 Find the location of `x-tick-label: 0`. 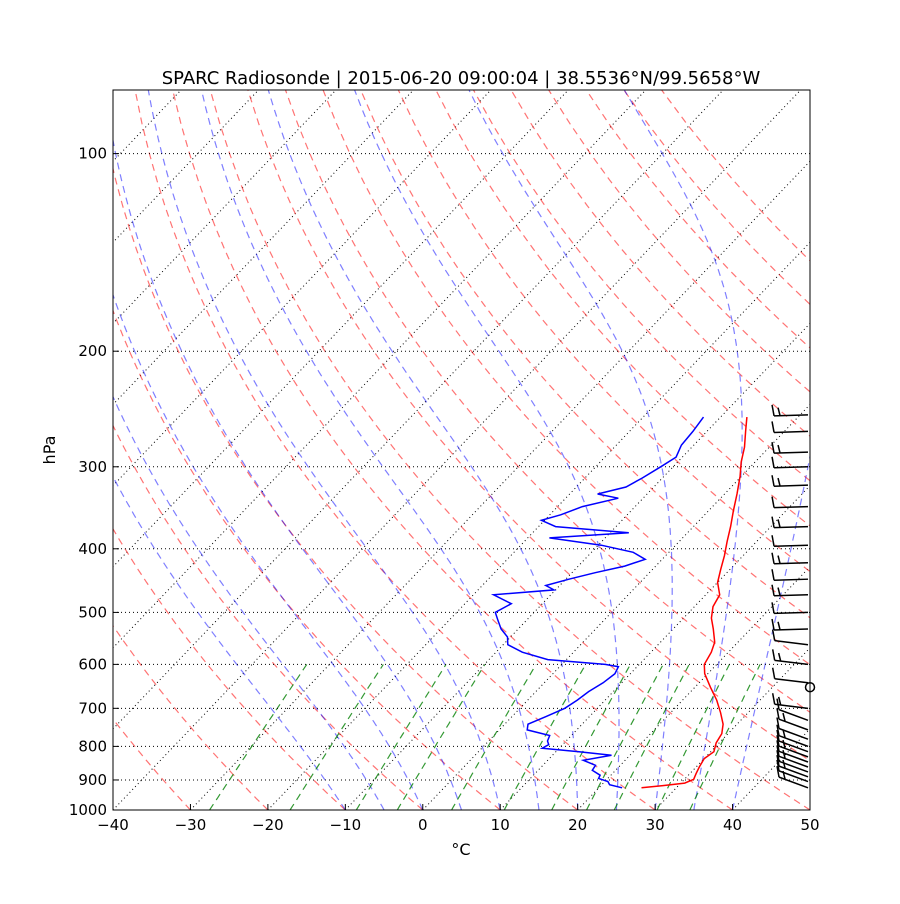

x-tick-label: 0 is located at coordinates (423, 825).